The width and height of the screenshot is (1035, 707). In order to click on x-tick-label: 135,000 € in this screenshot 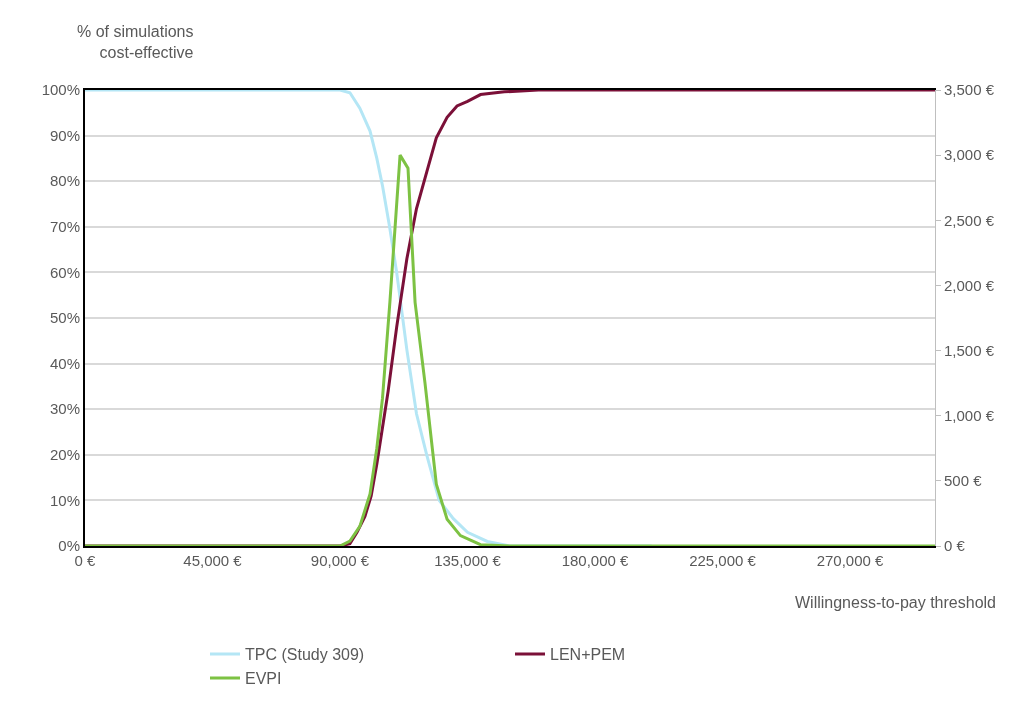, I will do `click(468, 560)`.